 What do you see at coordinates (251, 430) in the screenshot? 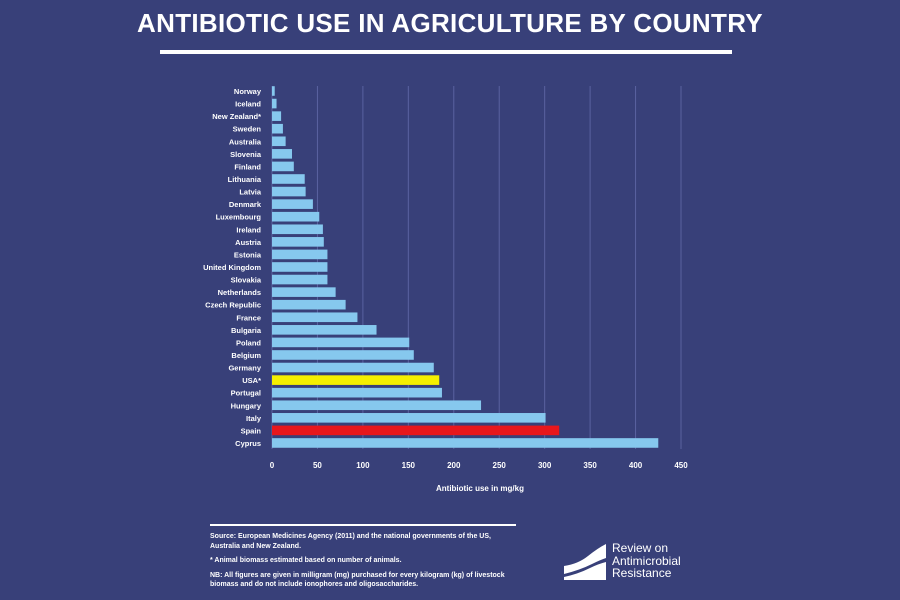
I see `category-label: Spain` at bounding box center [251, 430].